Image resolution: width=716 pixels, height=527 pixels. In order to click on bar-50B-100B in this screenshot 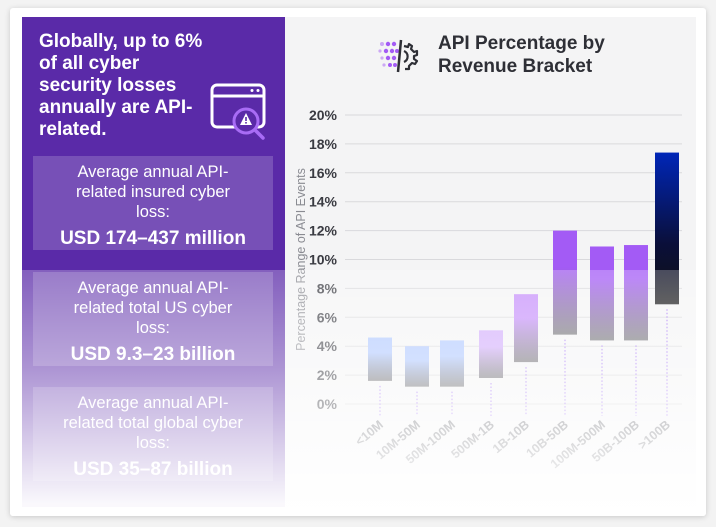, I will do `click(636, 293)`.